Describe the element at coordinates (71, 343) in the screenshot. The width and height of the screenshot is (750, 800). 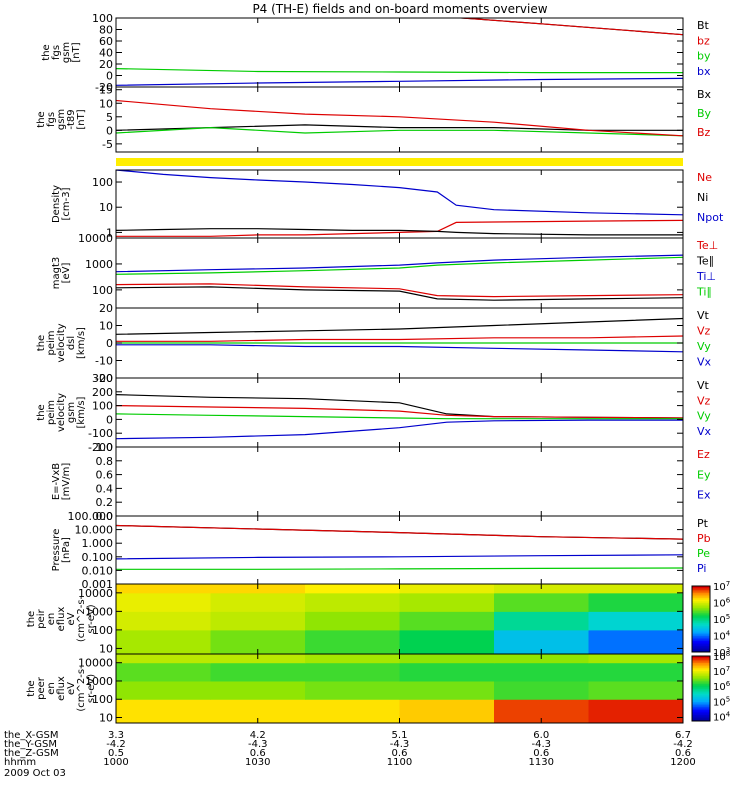
I see `y-axis-label: dsl` at that location.